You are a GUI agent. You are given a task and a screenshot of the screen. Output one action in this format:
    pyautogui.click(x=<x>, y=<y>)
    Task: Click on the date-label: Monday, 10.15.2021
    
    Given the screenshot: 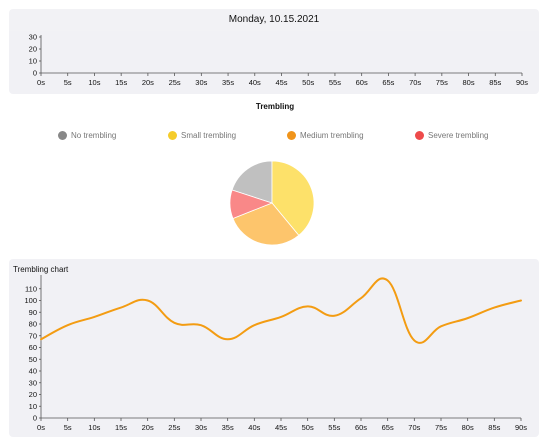 What is the action you would take?
    pyautogui.click(x=274, y=19)
    